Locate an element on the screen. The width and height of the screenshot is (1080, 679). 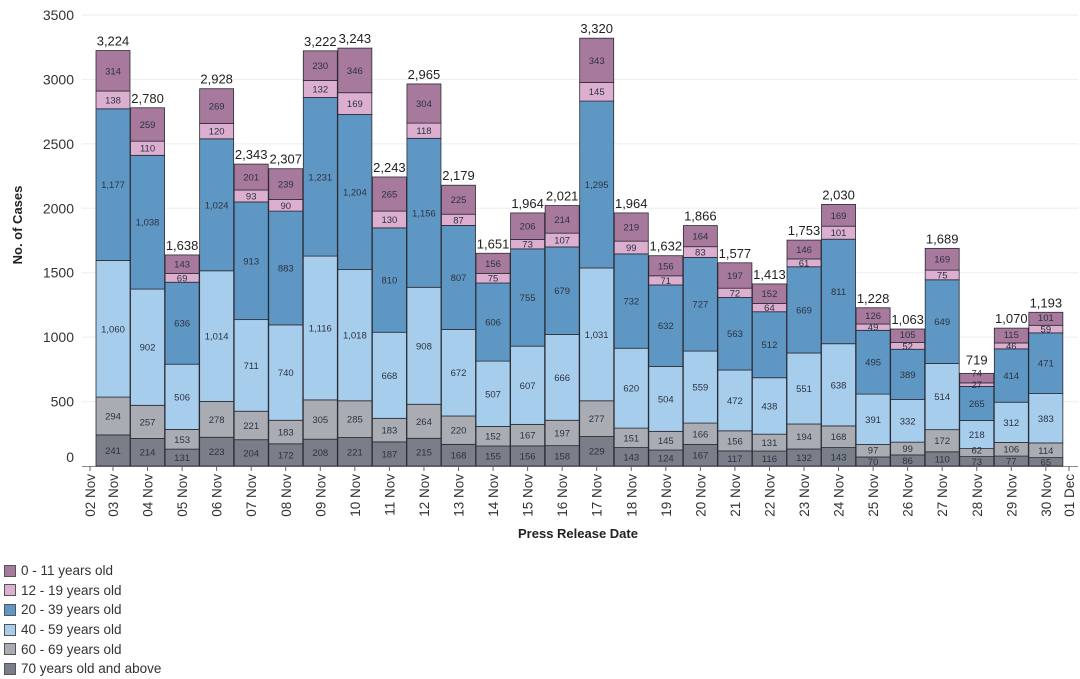
segment-label: 620 is located at coordinates (631, 389).